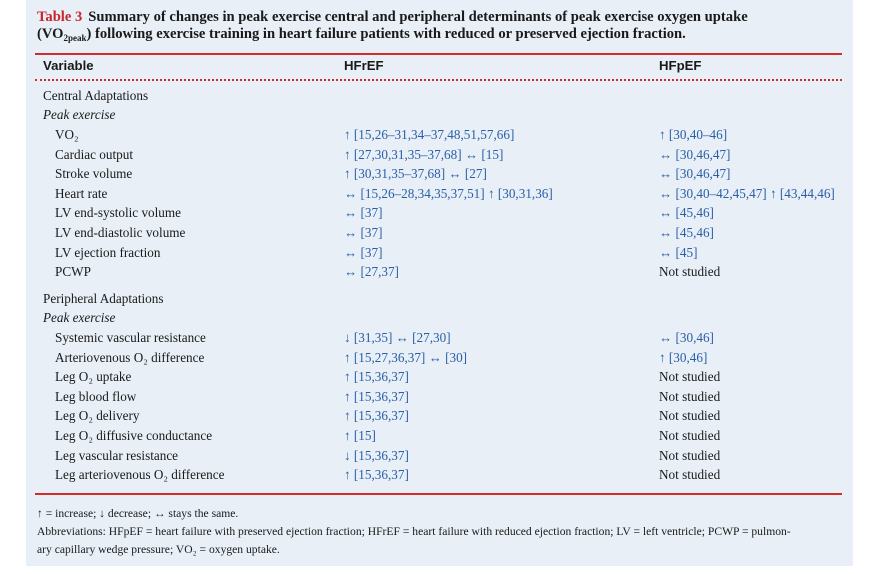 This screenshot has height=574, width=893. What do you see at coordinates (96, 396) in the screenshot?
I see `row-variable: Leg blood flow` at bounding box center [96, 396].